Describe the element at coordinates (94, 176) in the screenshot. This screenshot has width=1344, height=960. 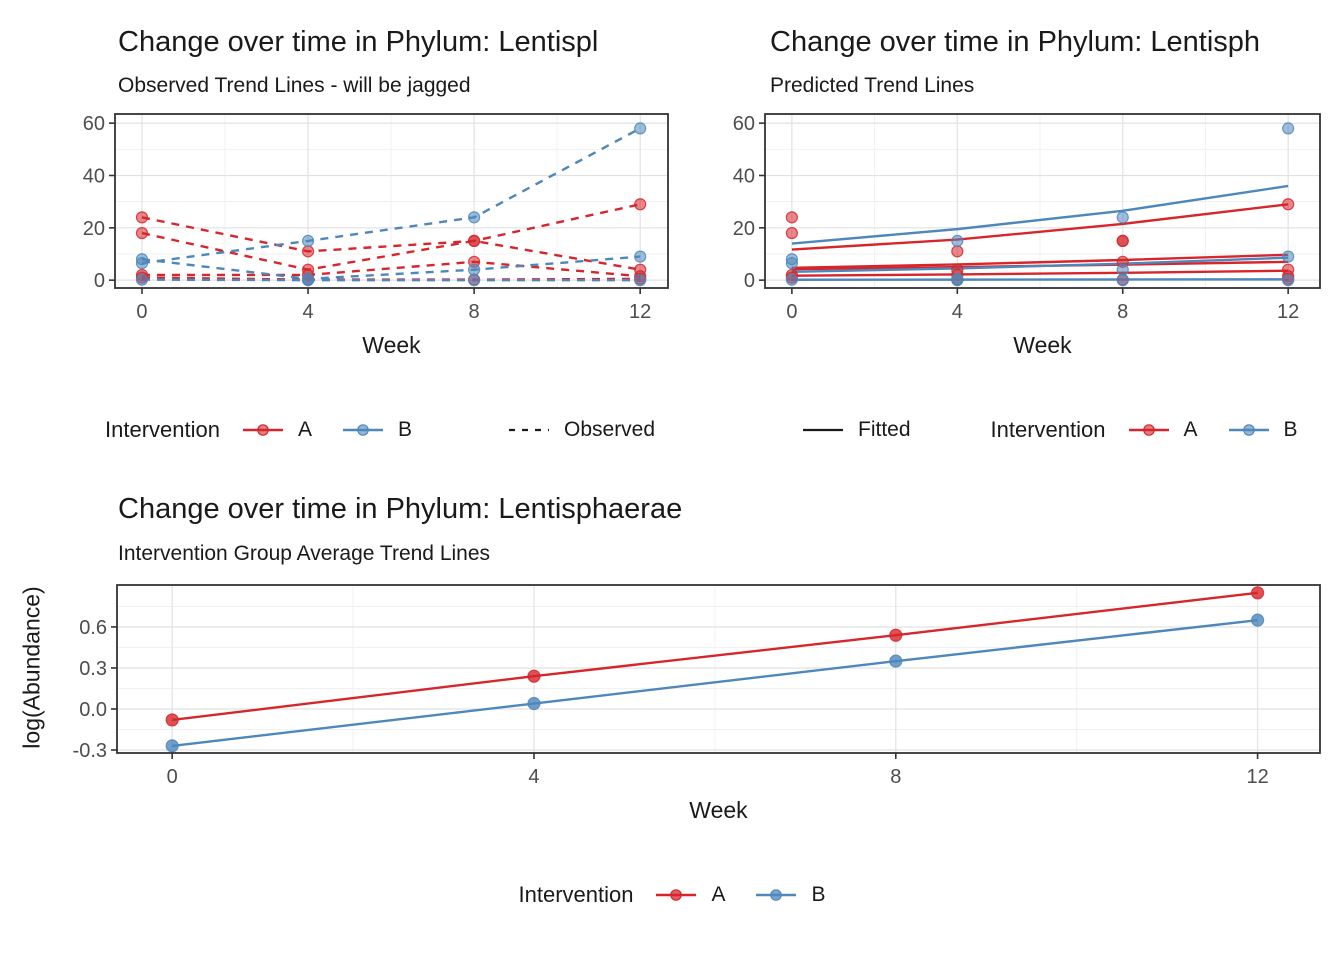
I see `y-tick-label: 40` at that location.